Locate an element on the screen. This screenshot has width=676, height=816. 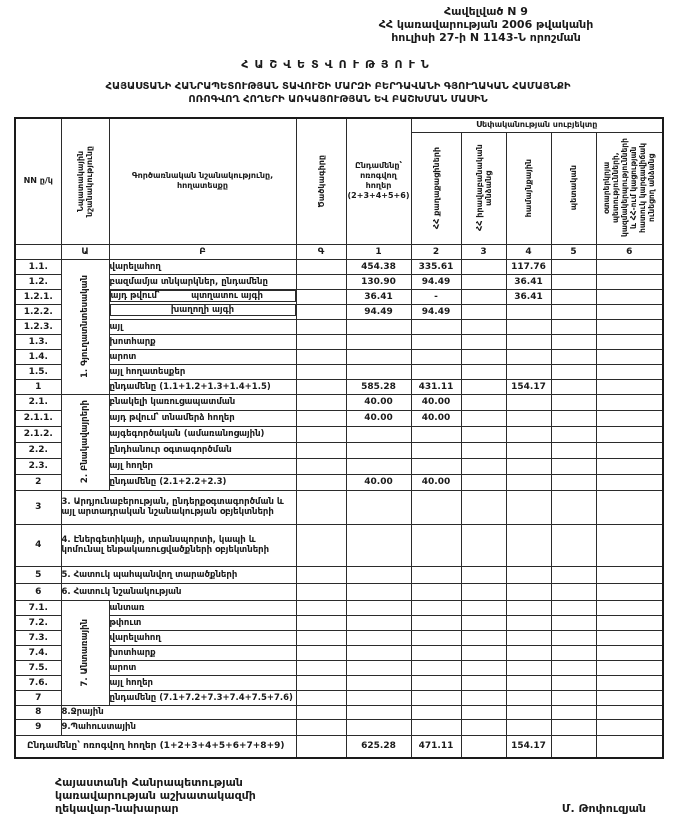
row-nn: 1.2. is located at coordinates (38, 281).